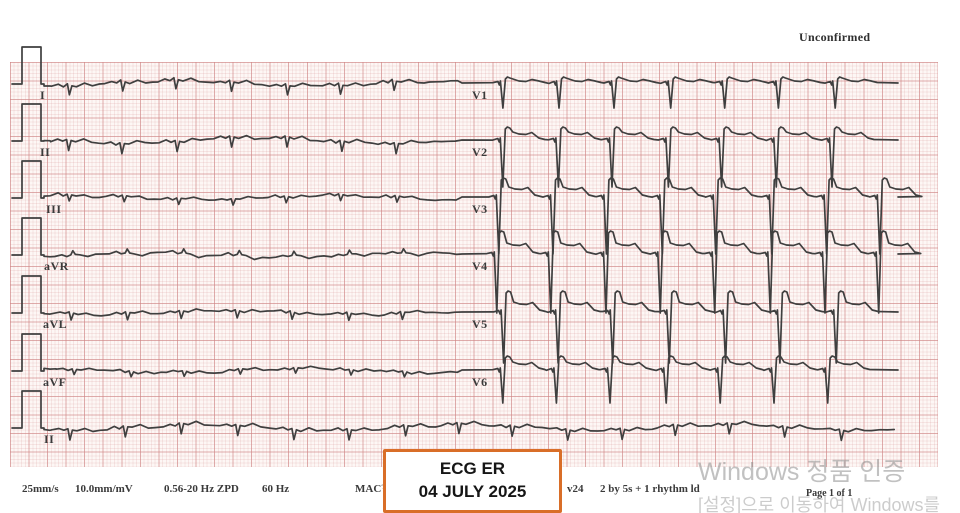 The width and height of the screenshot is (960, 513). What do you see at coordinates (480, 324) in the screenshot?
I see `lead-label-V5: V5` at bounding box center [480, 324].